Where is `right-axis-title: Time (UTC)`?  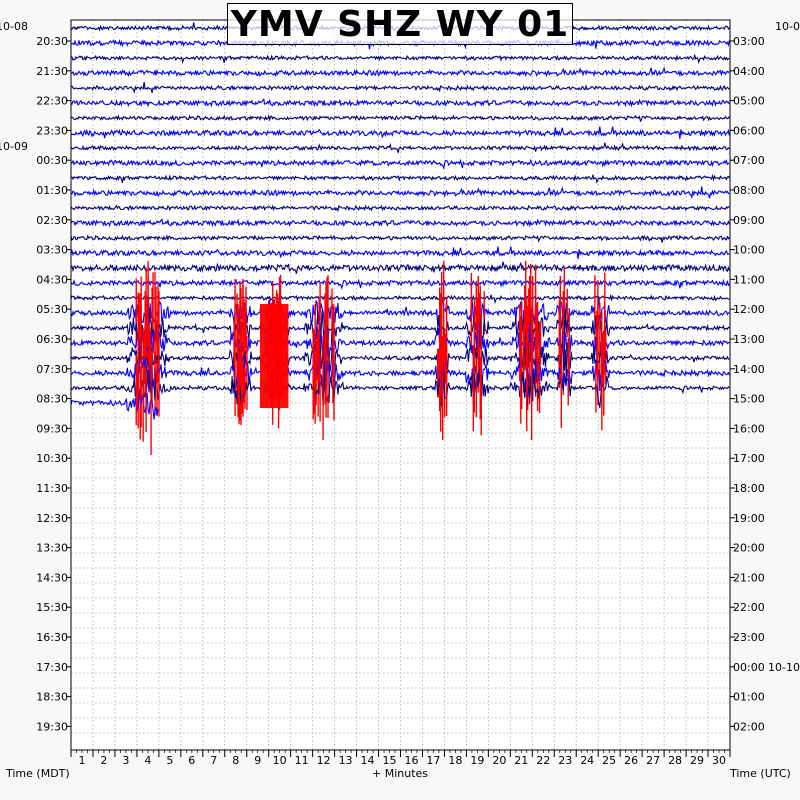
right-axis-title: Time (UTC) is located at coordinates (760, 773).